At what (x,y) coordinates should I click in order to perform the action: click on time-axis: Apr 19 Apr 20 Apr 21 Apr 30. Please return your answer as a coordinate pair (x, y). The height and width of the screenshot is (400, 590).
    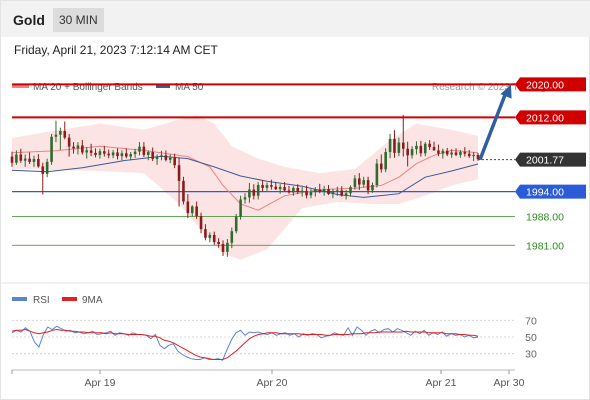
    Looking at the image, I should click on (268, 379).